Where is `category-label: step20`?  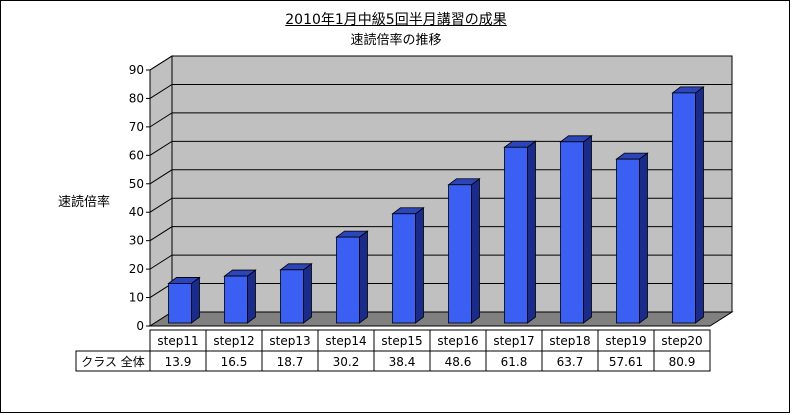 category-label: step20 is located at coordinates (681, 341).